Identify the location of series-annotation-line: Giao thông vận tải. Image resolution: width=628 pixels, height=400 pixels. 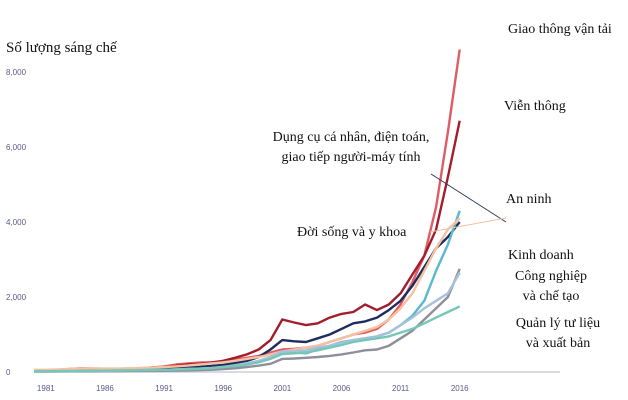
(560, 29).